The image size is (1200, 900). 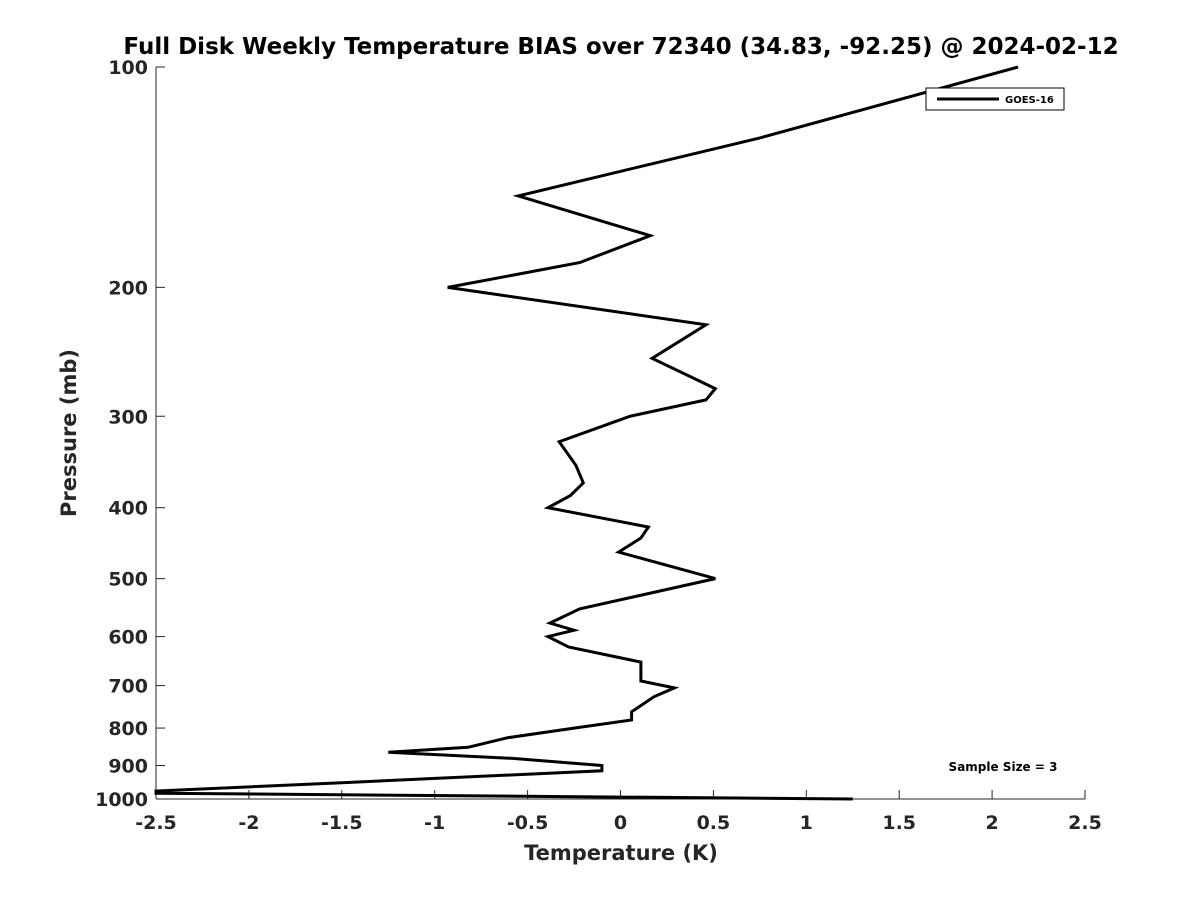 I want to click on x-axis-label: Temperature (K), so click(x=621, y=853).